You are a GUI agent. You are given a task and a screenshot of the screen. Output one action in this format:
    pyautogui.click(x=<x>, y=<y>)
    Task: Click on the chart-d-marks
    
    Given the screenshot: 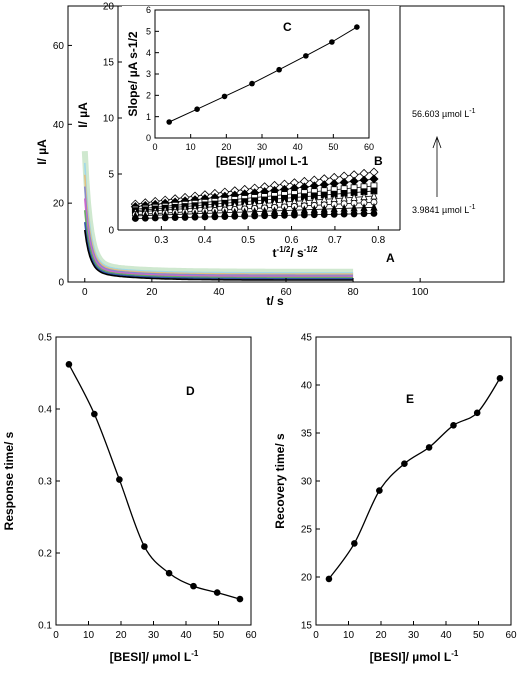 What is the action you would take?
    pyautogui.click(x=154, y=482)
    